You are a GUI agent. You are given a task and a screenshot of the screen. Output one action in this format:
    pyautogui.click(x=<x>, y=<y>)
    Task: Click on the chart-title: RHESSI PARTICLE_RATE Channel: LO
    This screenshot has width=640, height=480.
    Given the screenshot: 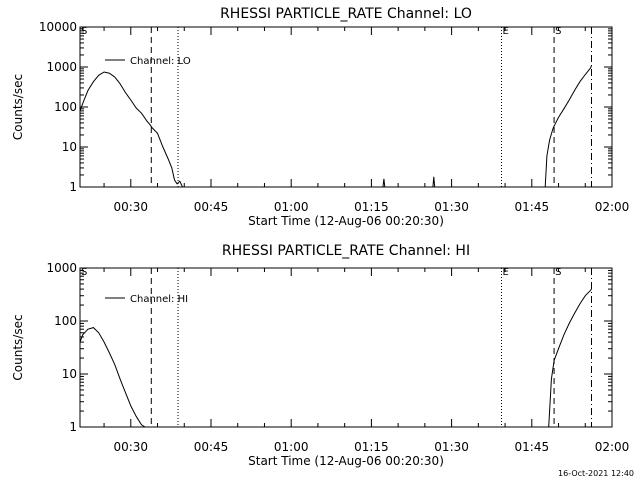 What is the action you would take?
    pyautogui.click(x=346, y=14)
    